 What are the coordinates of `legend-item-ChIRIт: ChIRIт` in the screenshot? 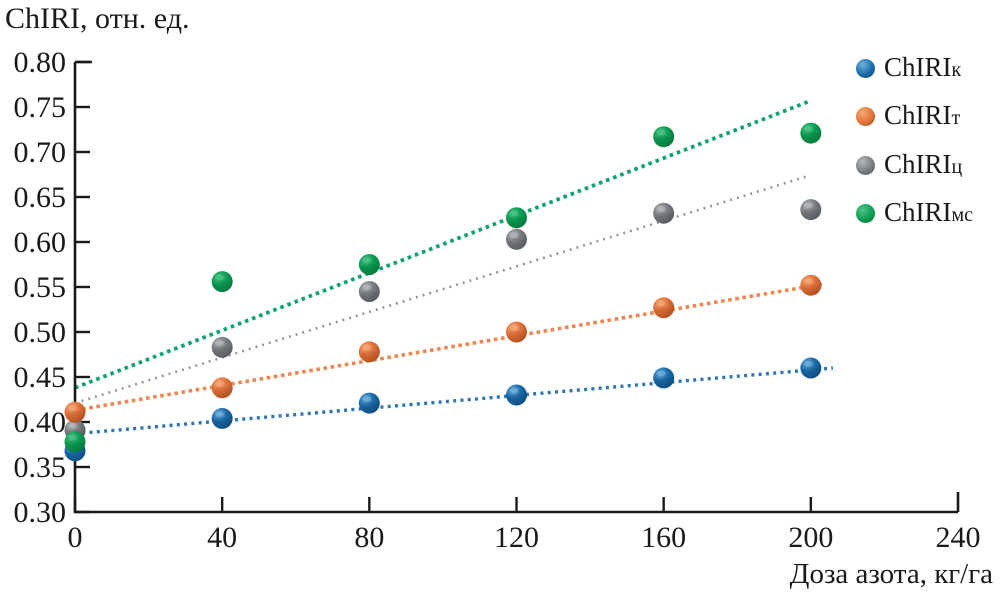 It's located at (914, 116).